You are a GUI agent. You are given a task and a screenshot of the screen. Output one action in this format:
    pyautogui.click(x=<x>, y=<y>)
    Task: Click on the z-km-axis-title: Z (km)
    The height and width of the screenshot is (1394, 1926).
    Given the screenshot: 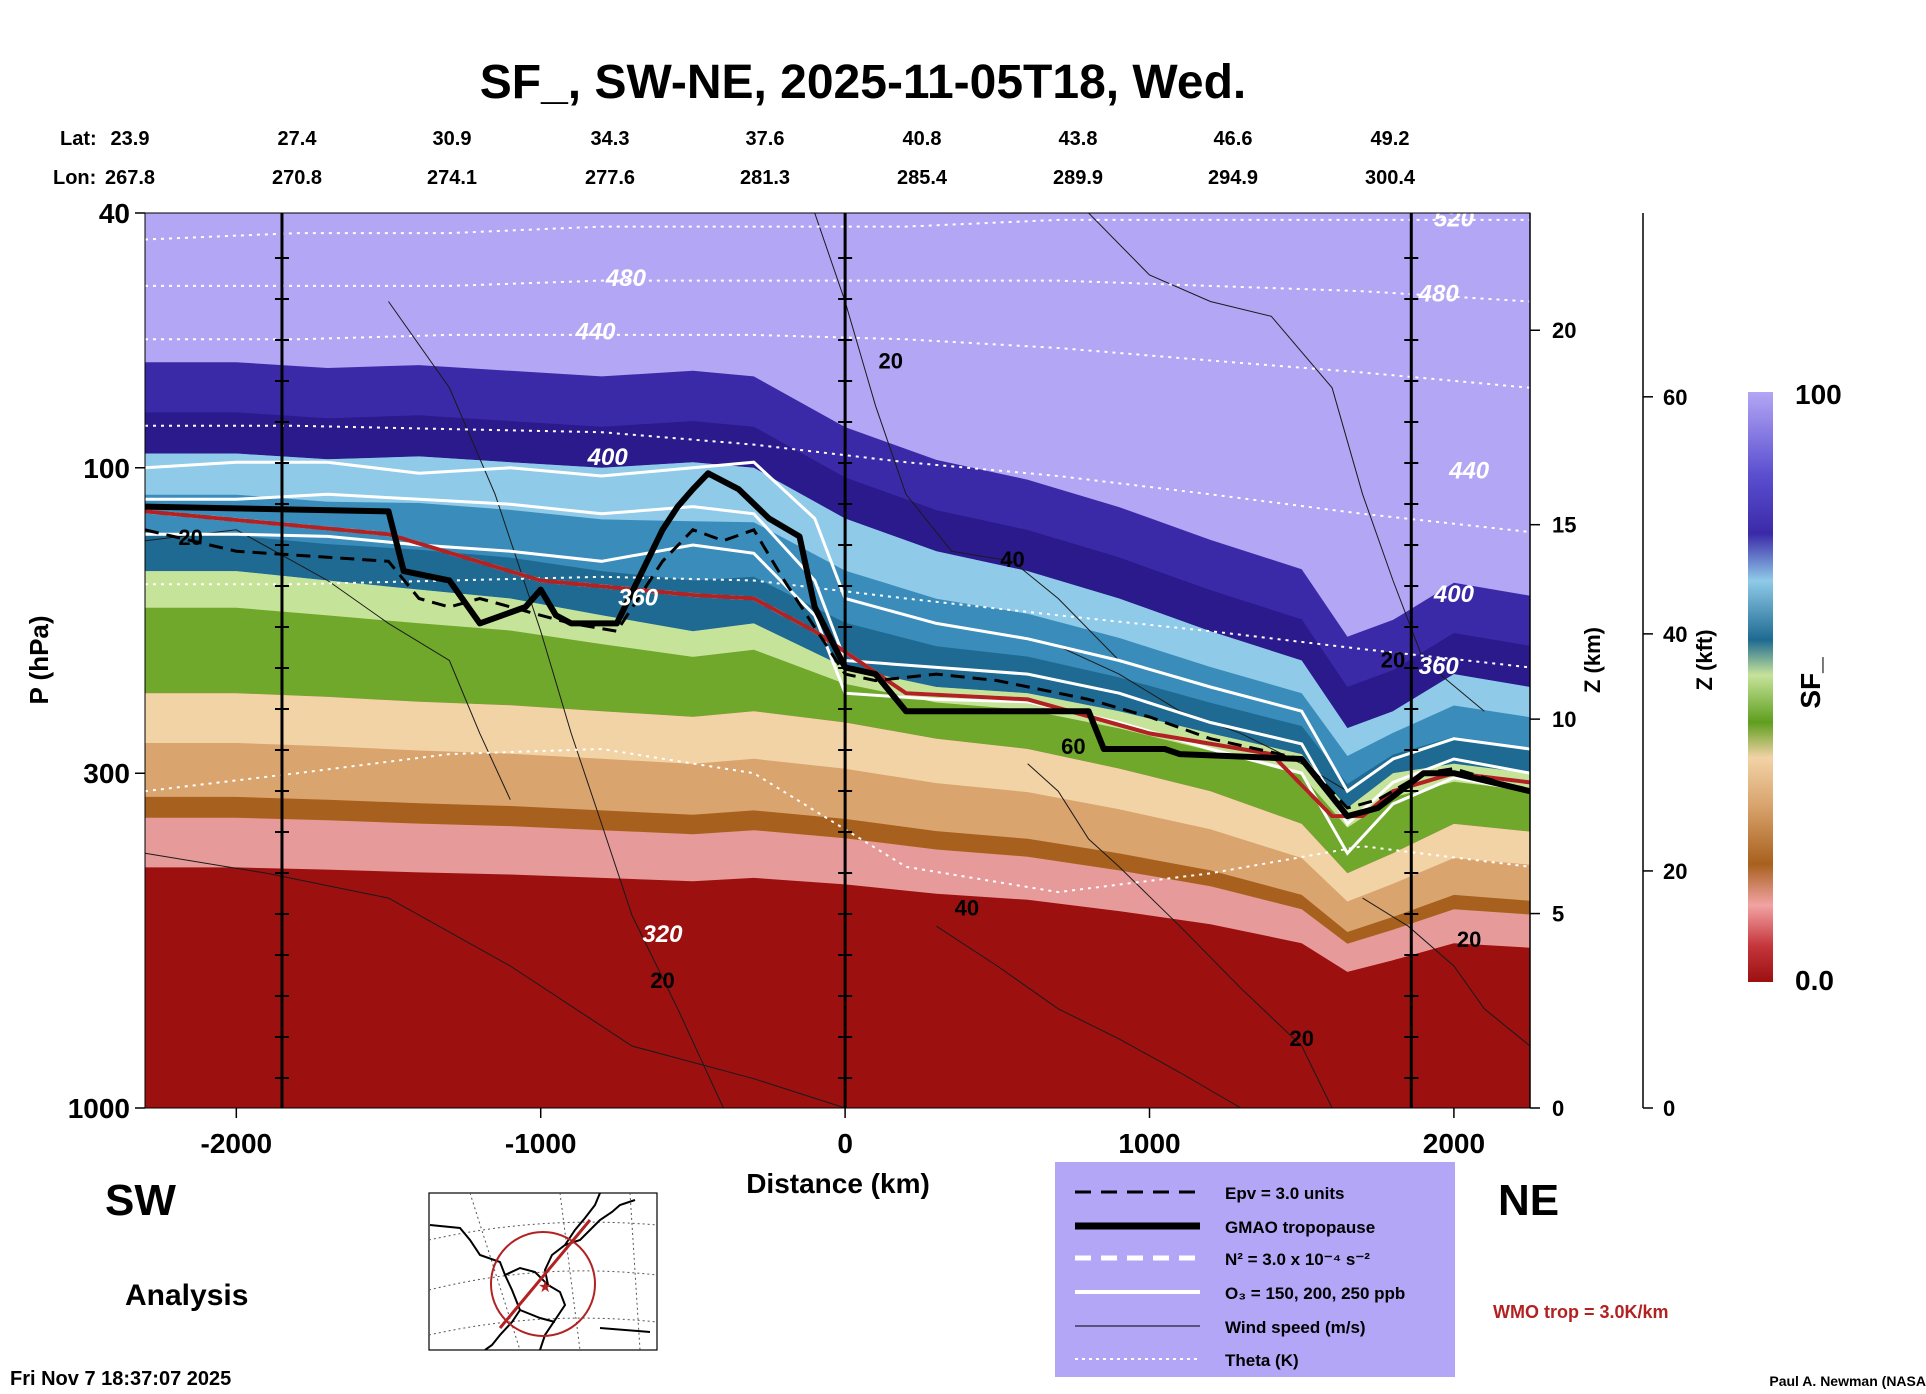 What is the action you would take?
    pyautogui.click(x=1592, y=660)
    